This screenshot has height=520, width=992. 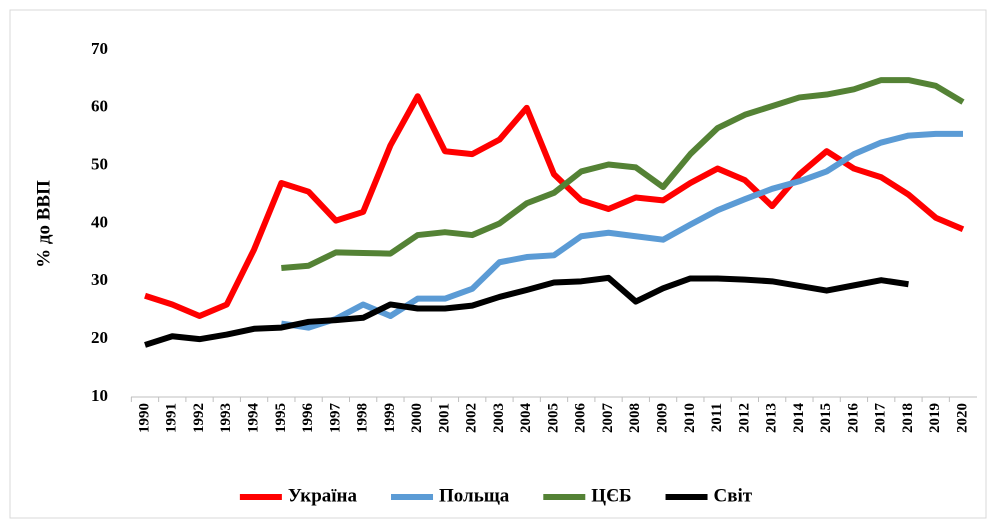 I want to click on x-tick-label: 2010, so click(x=690, y=418).